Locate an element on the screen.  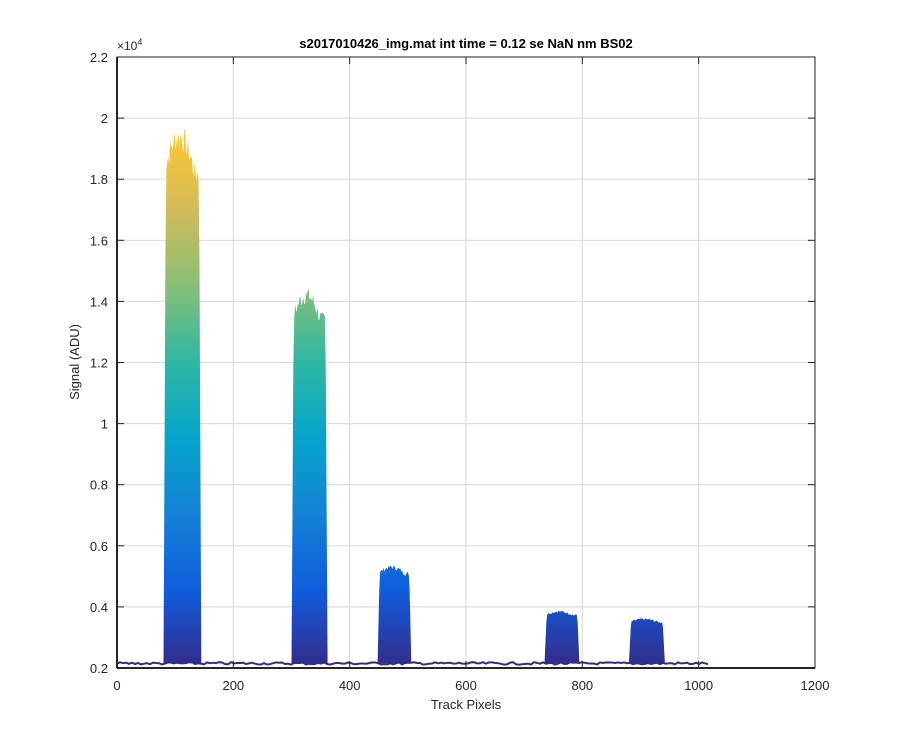
y-tick-label: 0.4 is located at coordinates (99, 607).